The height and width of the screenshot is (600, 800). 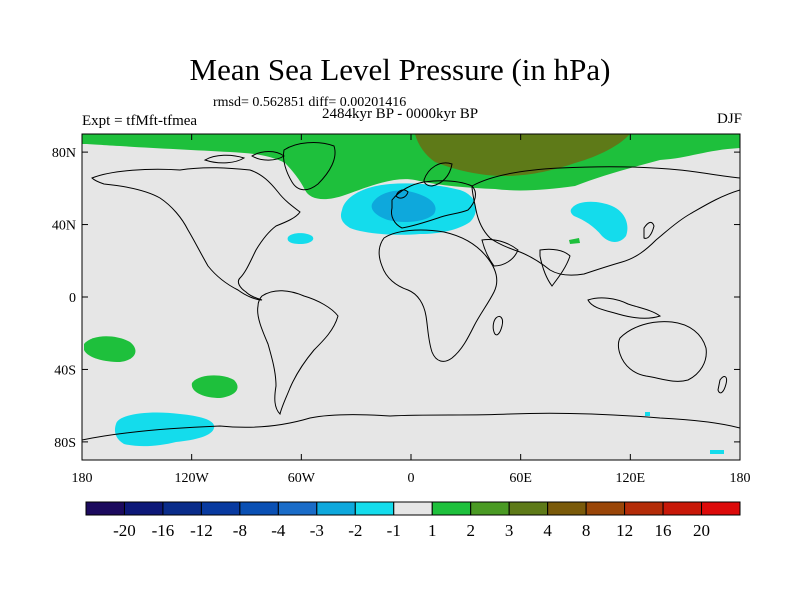 I want to click on season-label: DJF, so click(x=729, y=119).